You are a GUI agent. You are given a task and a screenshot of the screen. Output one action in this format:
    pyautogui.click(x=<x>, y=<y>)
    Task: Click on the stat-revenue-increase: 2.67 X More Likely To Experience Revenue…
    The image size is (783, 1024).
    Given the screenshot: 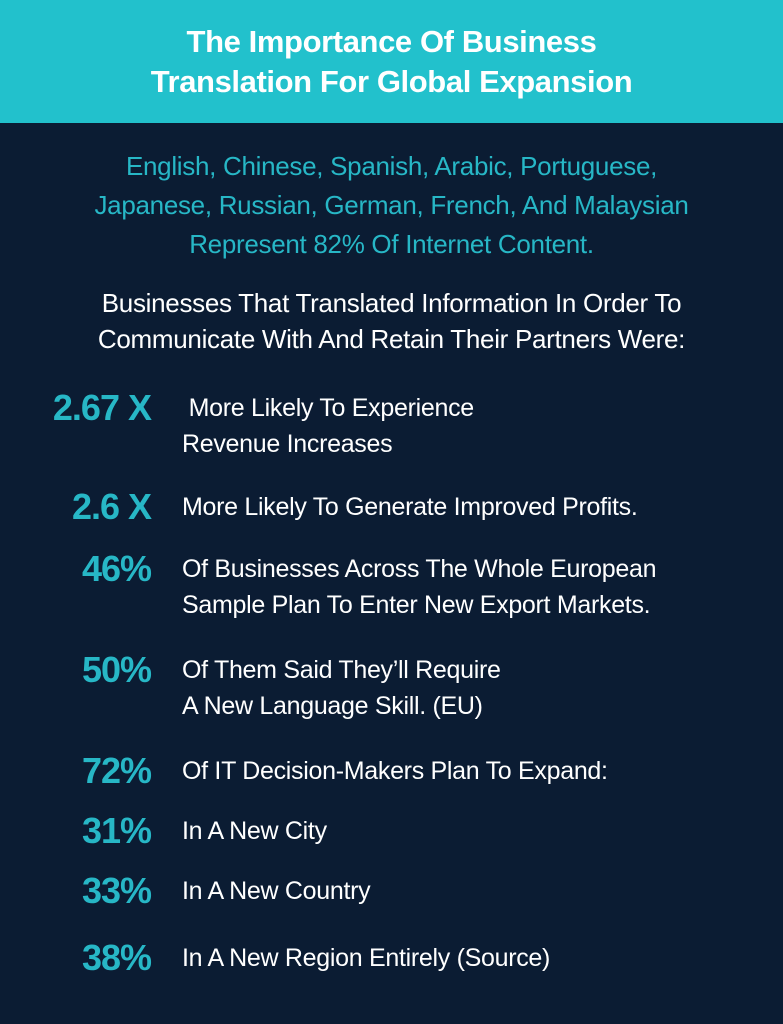 What is the action you would take?
    pyautogui.click(x=391, y=422)
    